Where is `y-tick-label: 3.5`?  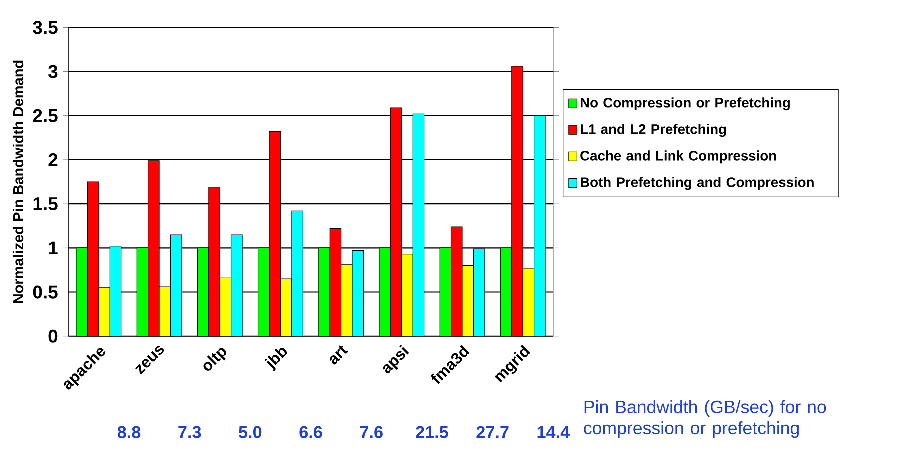
y-tick-label: 3.5 is located at coordinates (45, 27).